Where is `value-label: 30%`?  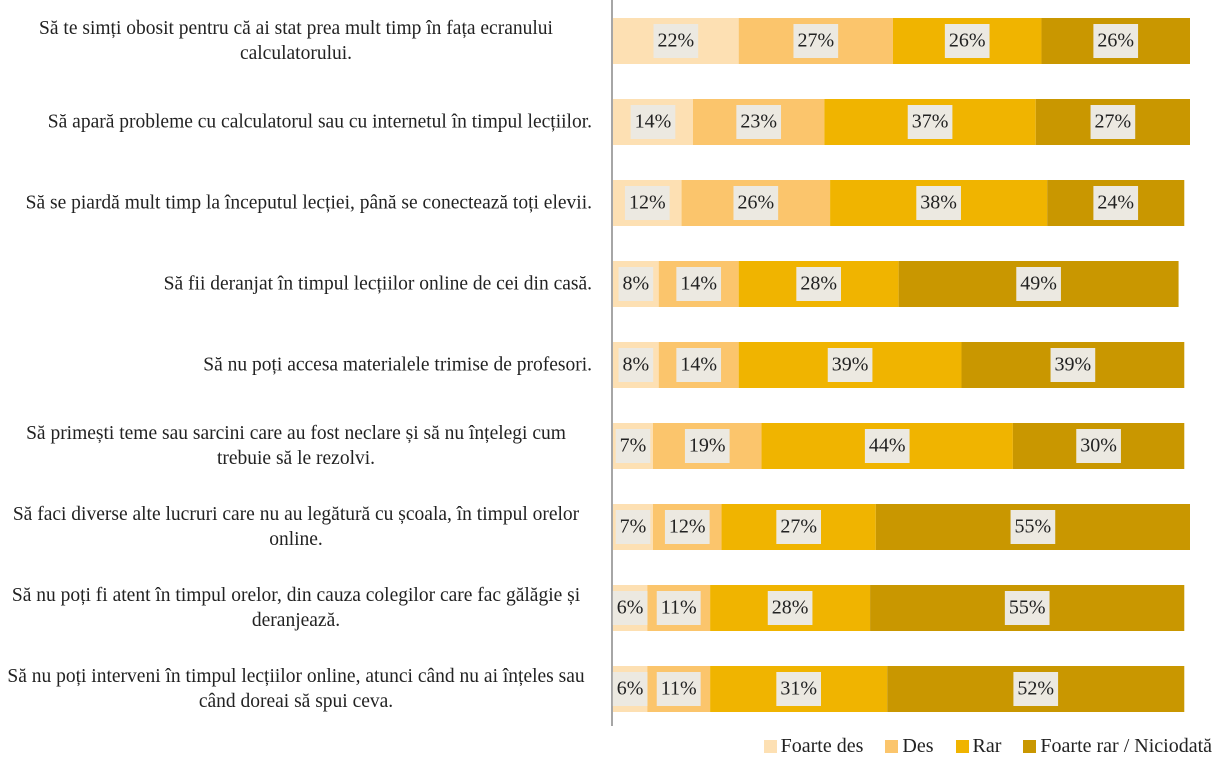 value-label: 30% is located at coordinates (1098, 446).